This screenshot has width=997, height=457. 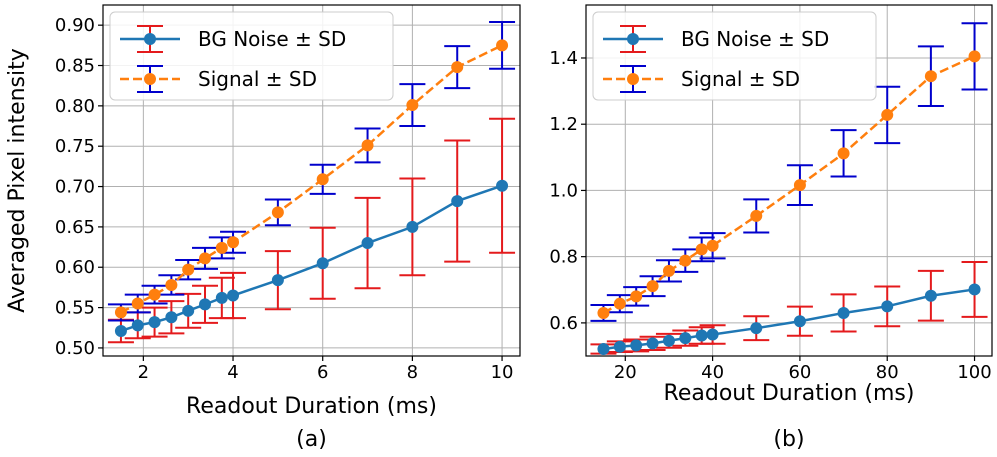 What do you see at coordinates (17, 180) in the screenshot?
I see `y-axis-label: Averaged Pixel intensity` at bounding box center [17, 180].